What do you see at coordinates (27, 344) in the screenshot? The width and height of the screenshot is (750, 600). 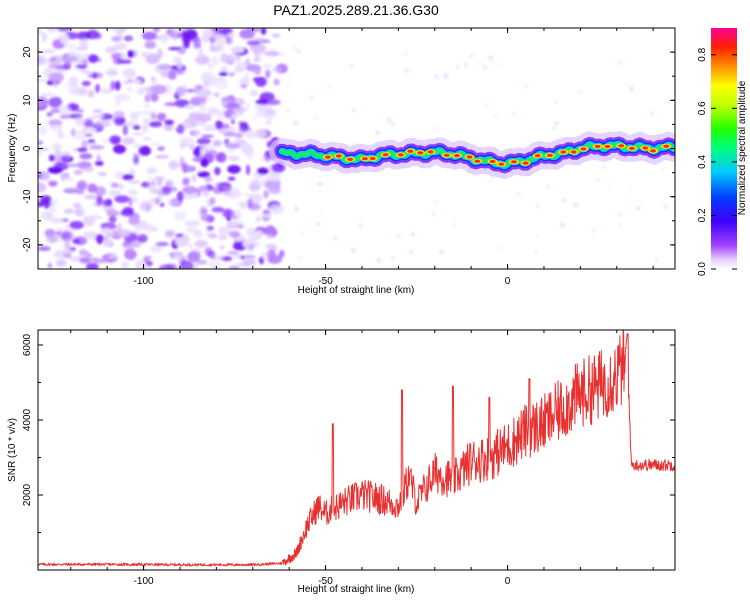 I see `y-tick-label: 6000` at bounding box center [27, 344].